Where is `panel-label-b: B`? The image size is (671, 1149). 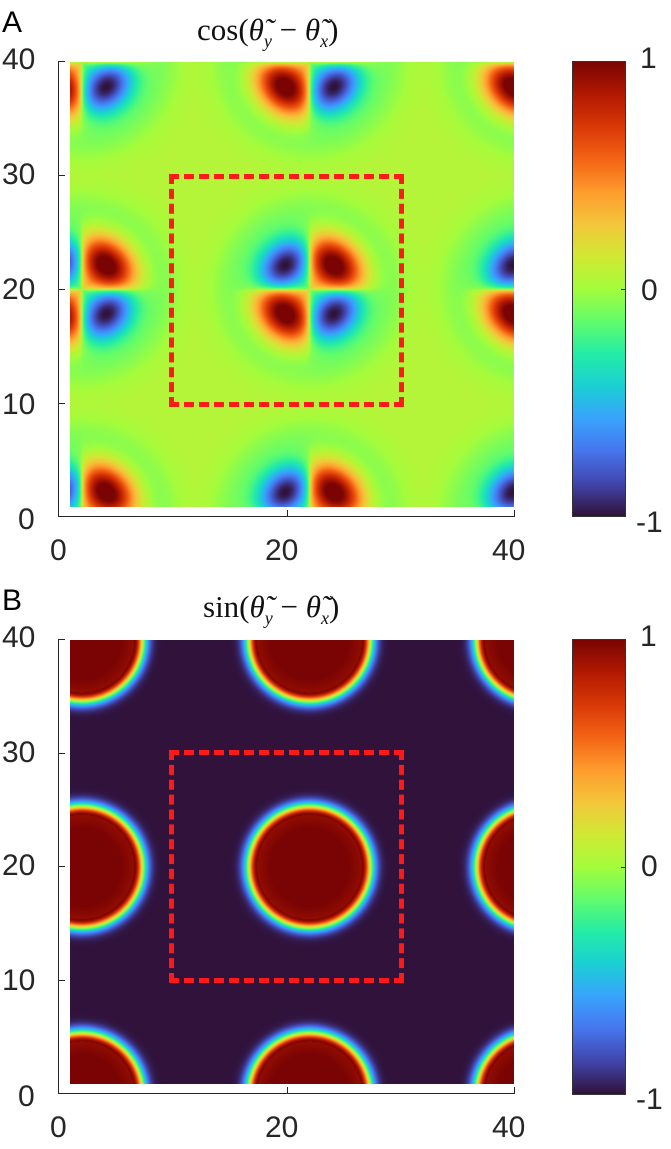
panel-label-b: B is located at coordinates (12, 600).